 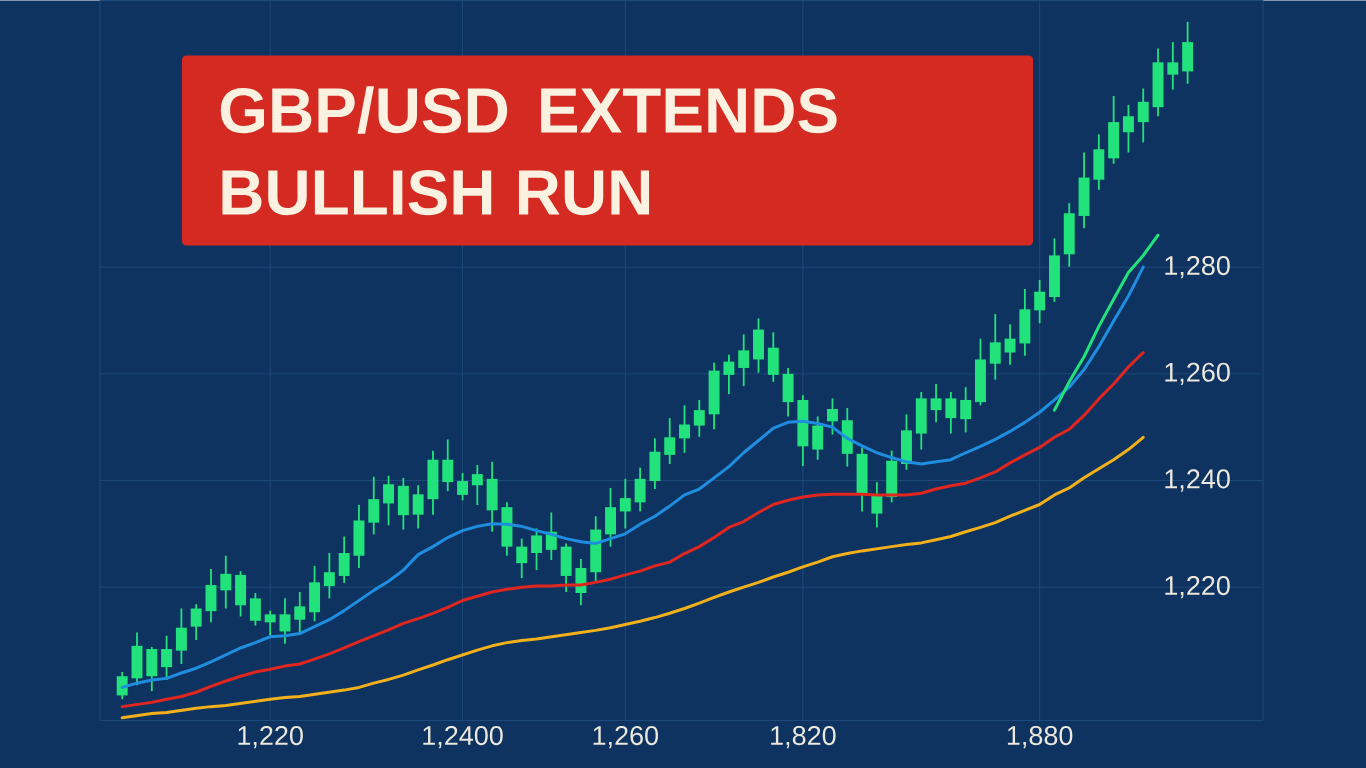 I want to click on line-series, so click(x=1106, y=322).